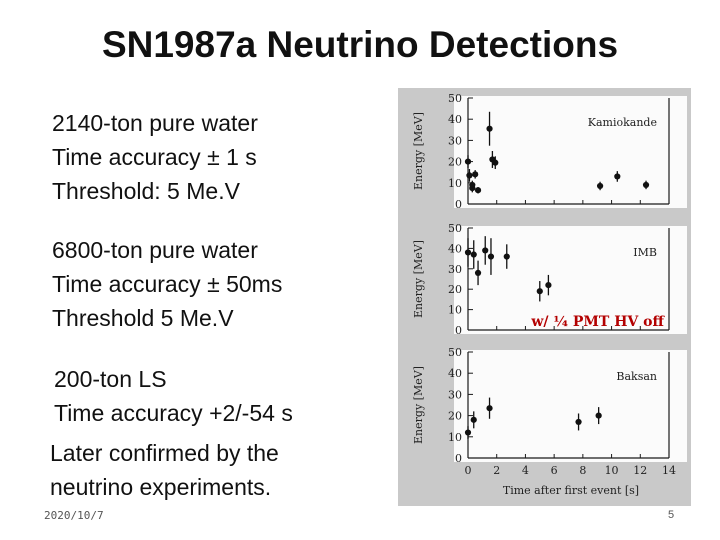 The image size is (720, 540). What do you see at coordinates (155, 250) in the screenshot?
I see `imb-line-1: 6800-ton pure water` at bounding box center [155, 250].